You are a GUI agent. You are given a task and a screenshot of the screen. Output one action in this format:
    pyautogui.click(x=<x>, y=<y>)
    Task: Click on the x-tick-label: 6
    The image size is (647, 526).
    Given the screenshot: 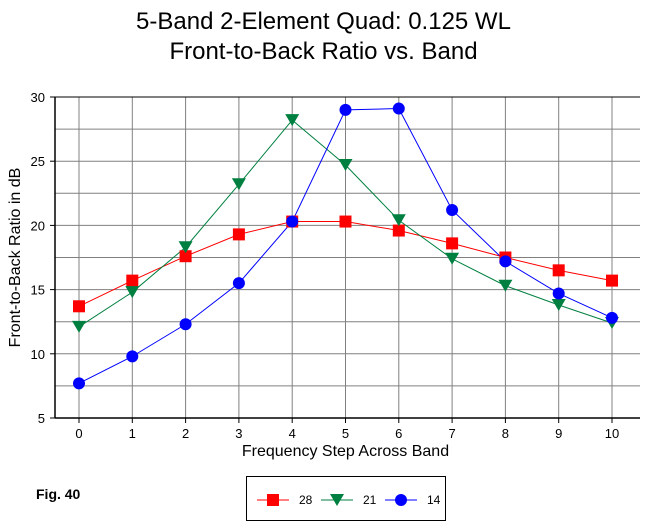 What is the action you would take?
    pyautogui.click(x=398, y=433)
    